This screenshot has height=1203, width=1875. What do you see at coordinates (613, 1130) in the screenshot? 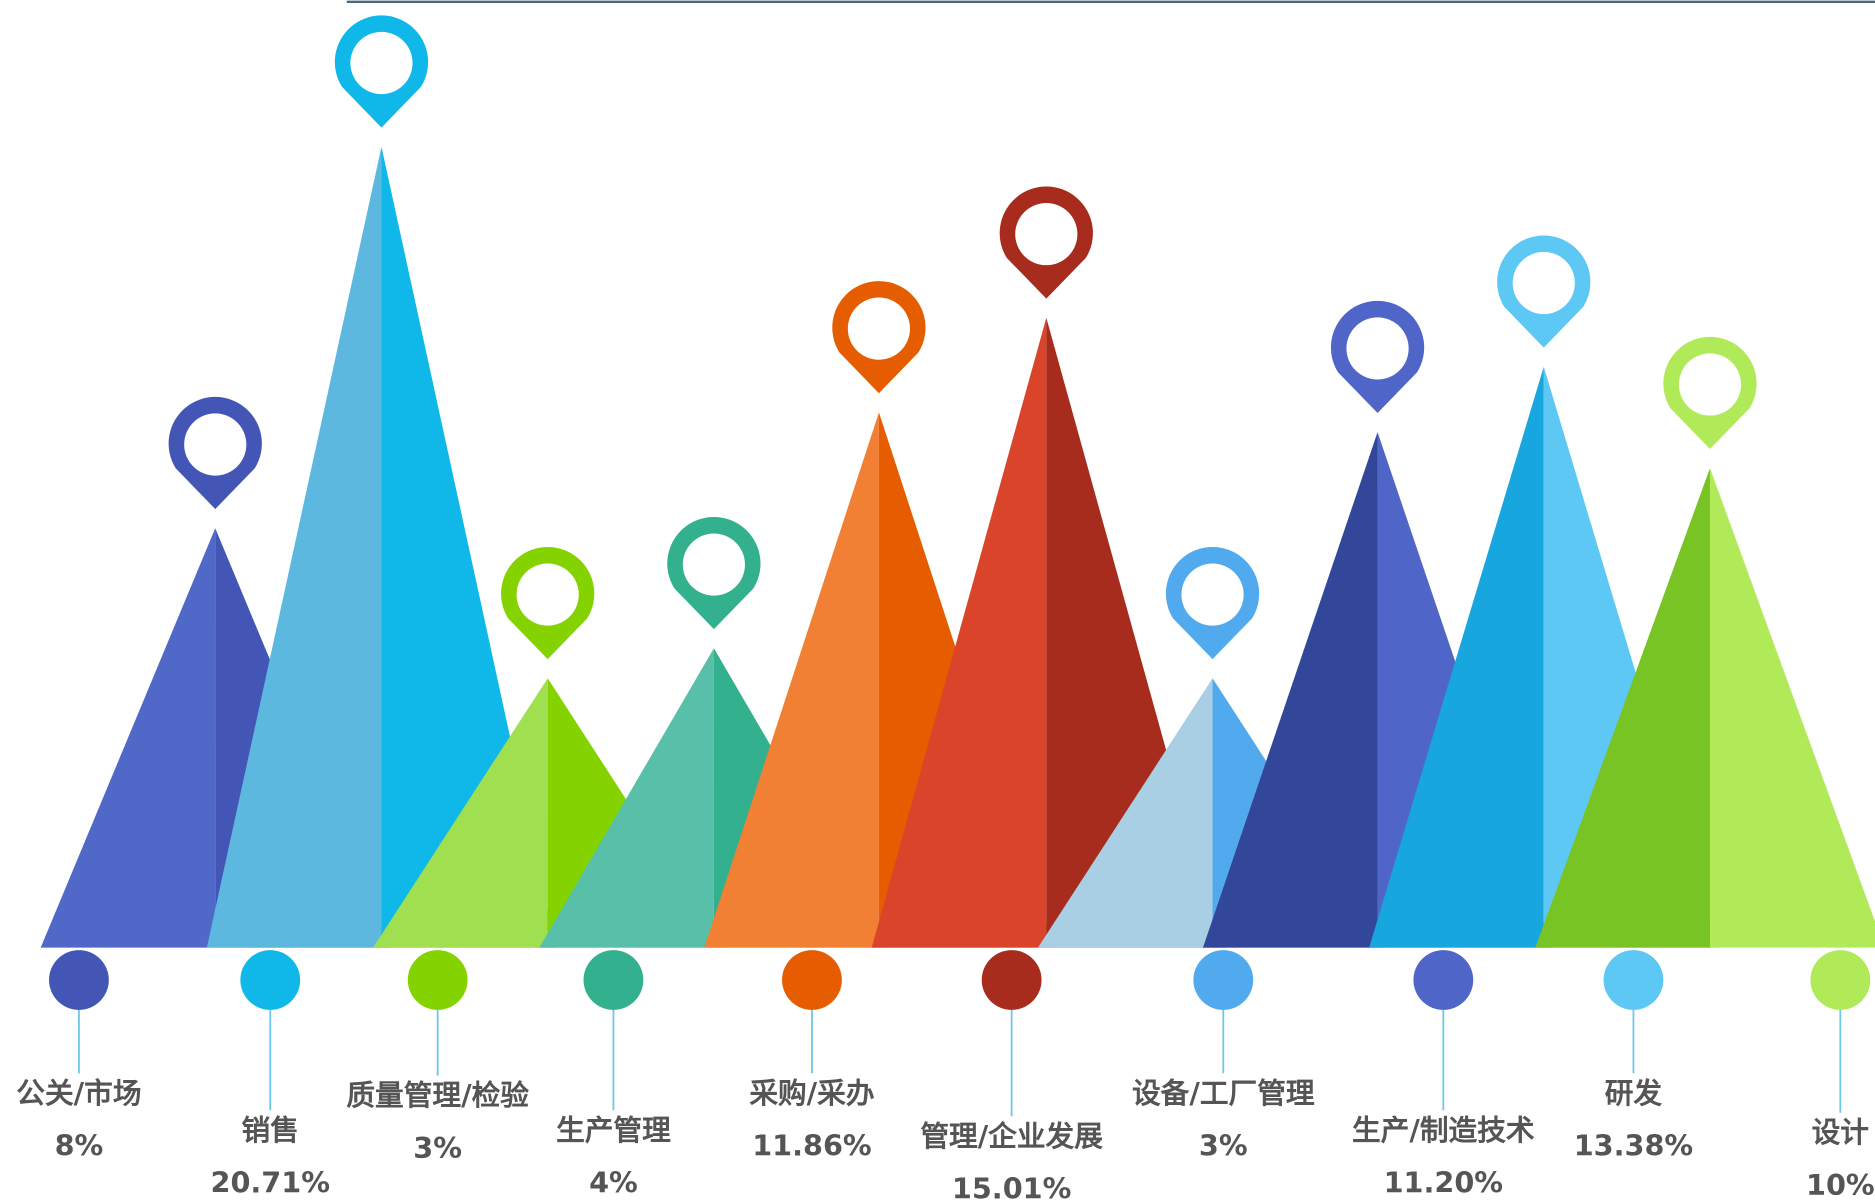
I see `category-label: 生产管理` at bounding box center [613, 1130].